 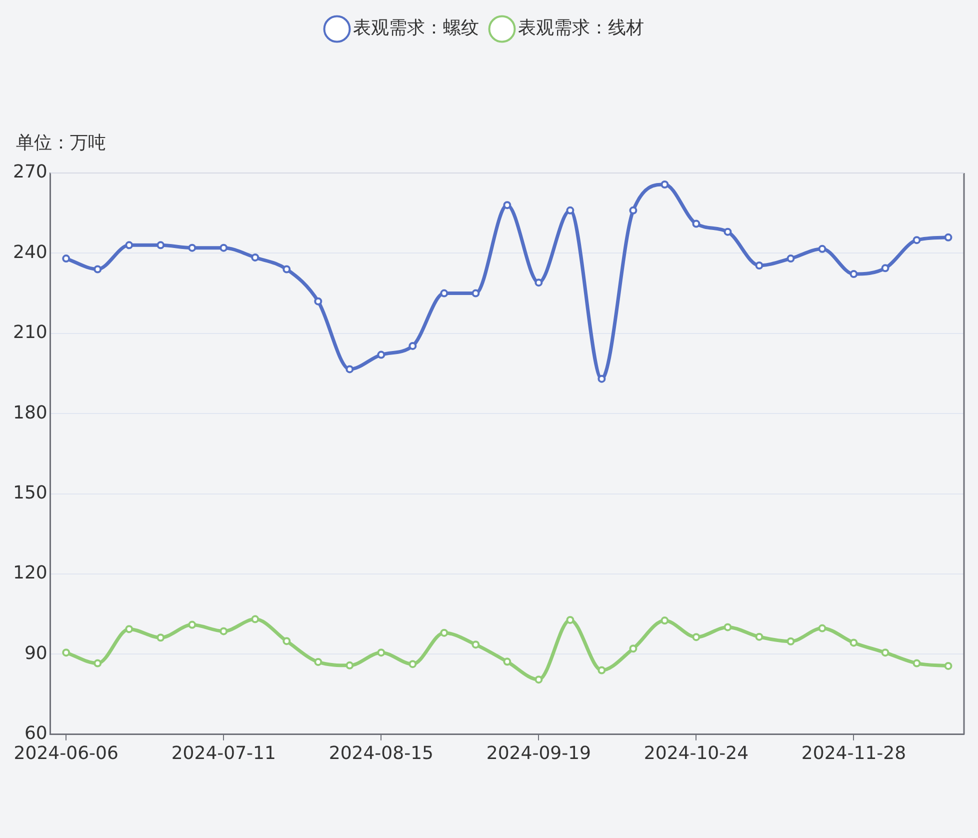 What do you see at coordinates (30, 252) in the screenshot?
I see `y-tick-label: 240` at bounding box center [30, 252].